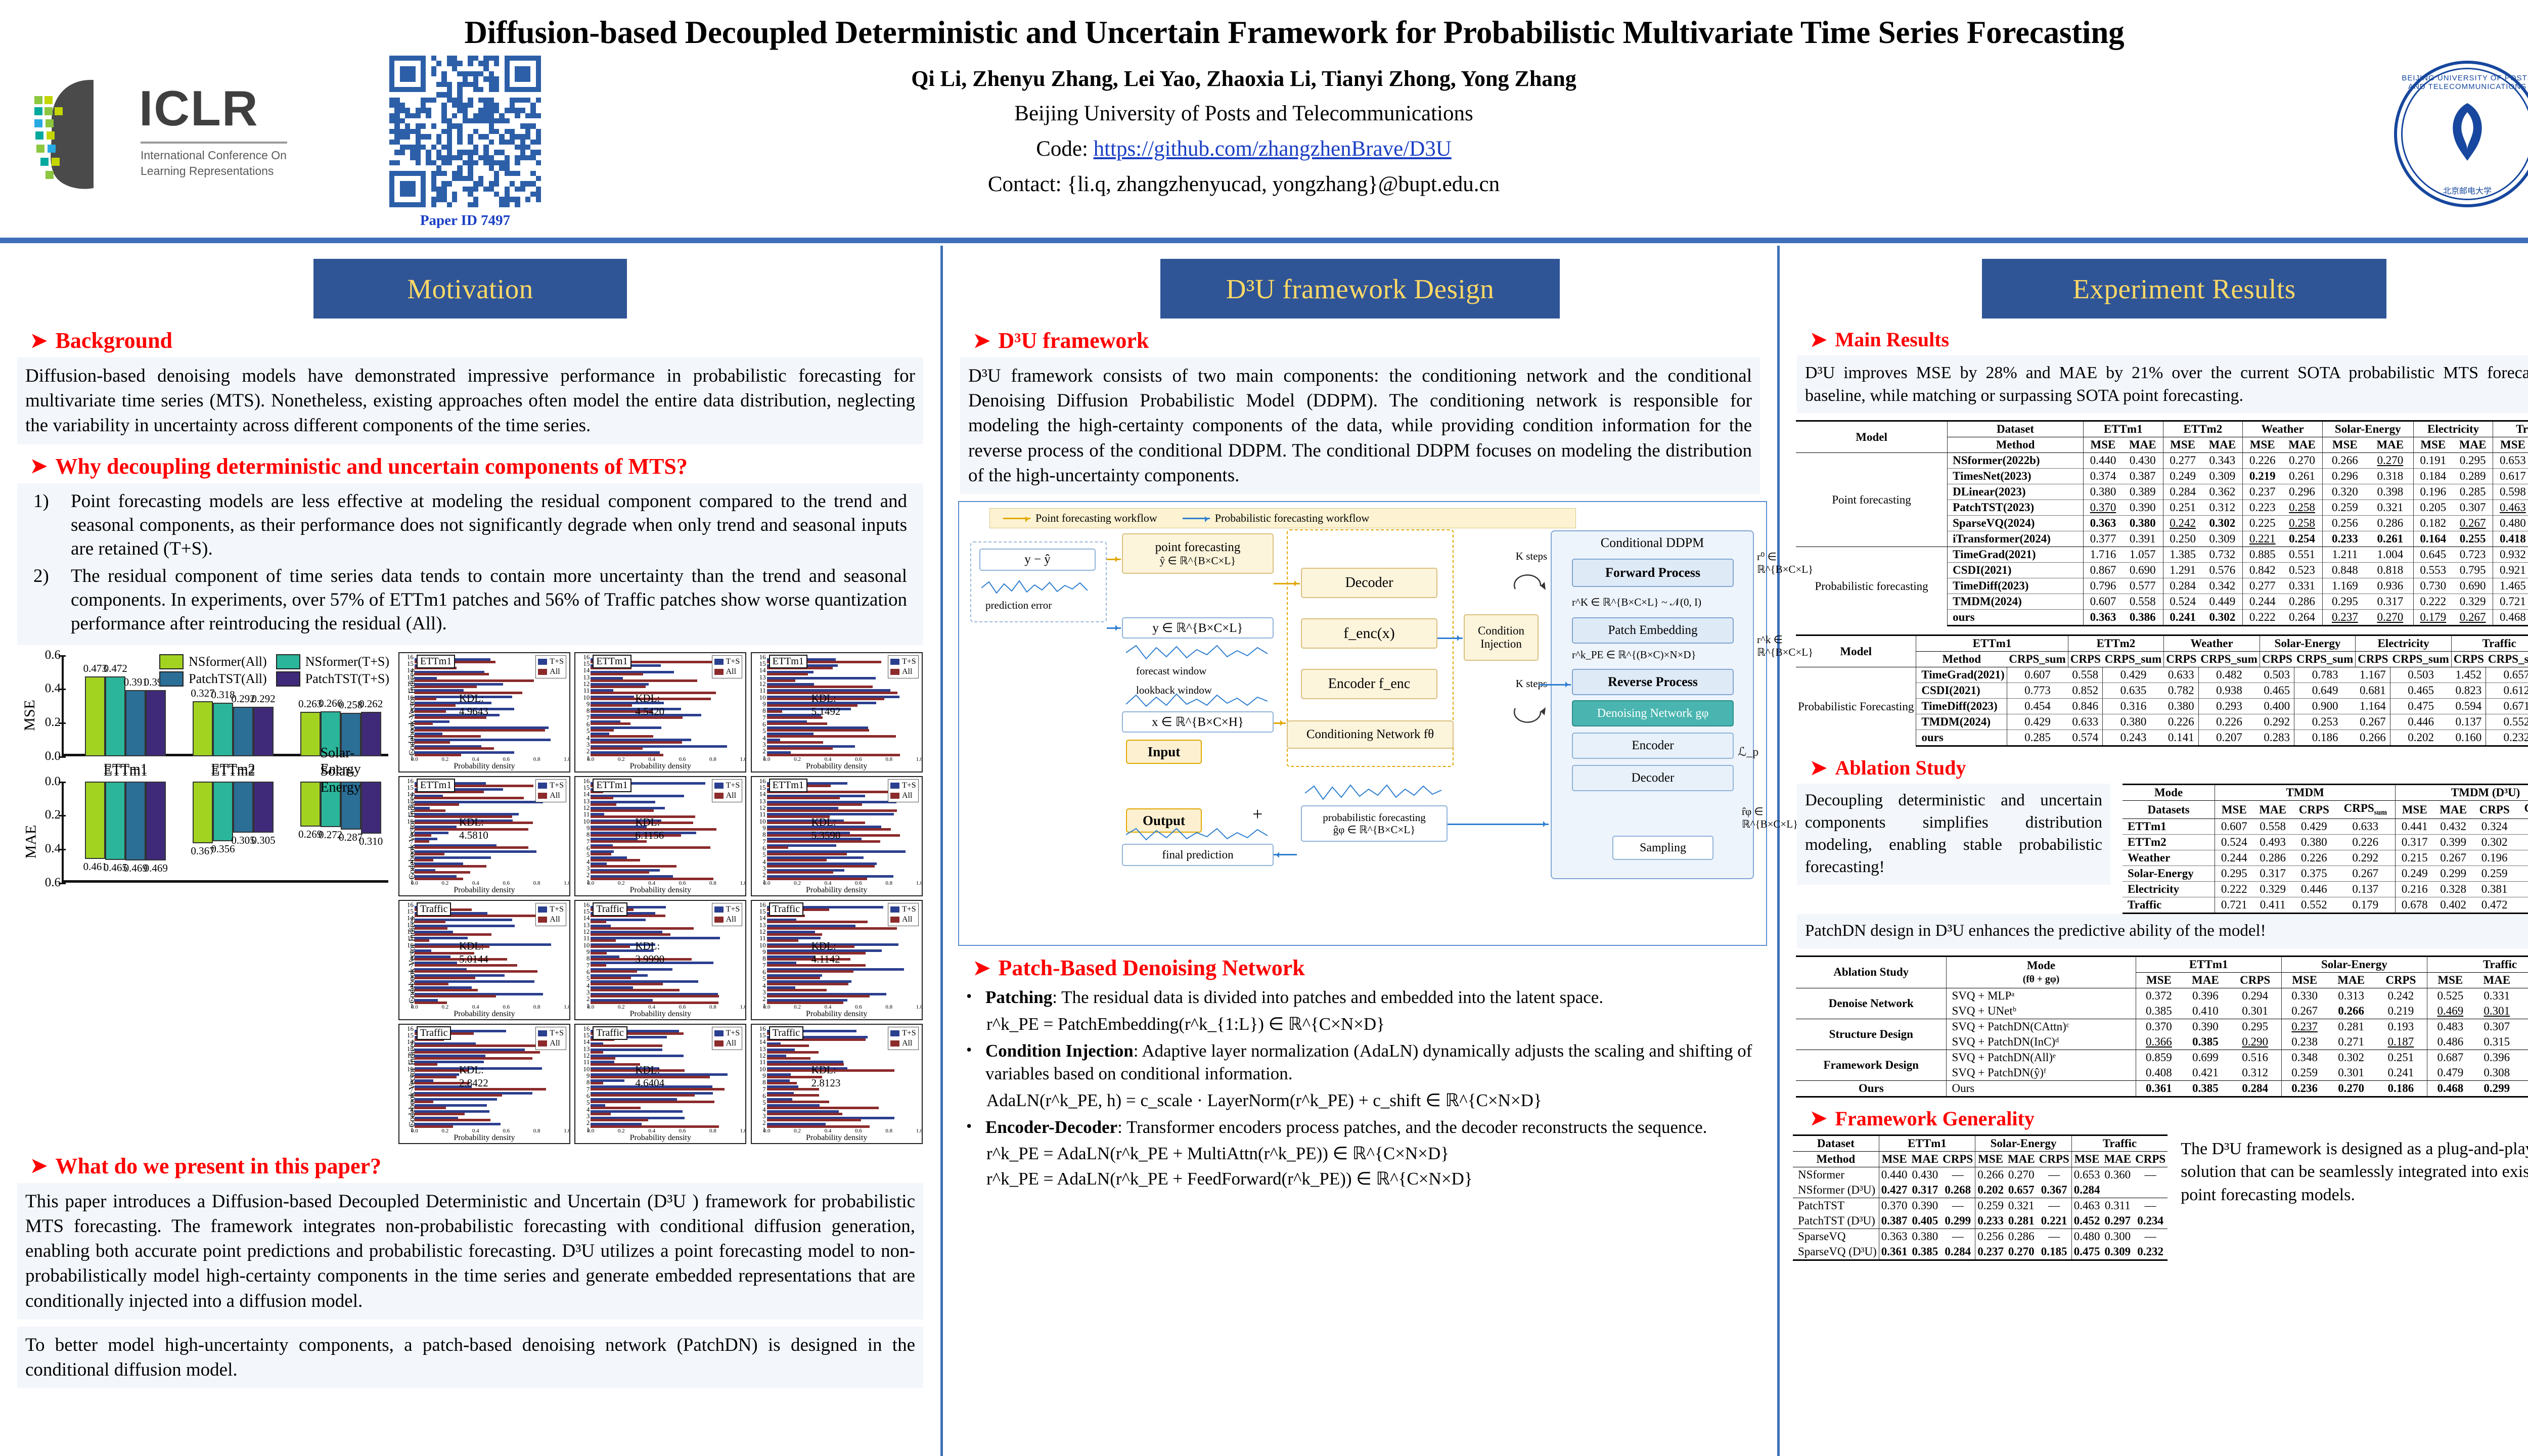  I want to click on metric-header: MAE, so click(2021, 1159).